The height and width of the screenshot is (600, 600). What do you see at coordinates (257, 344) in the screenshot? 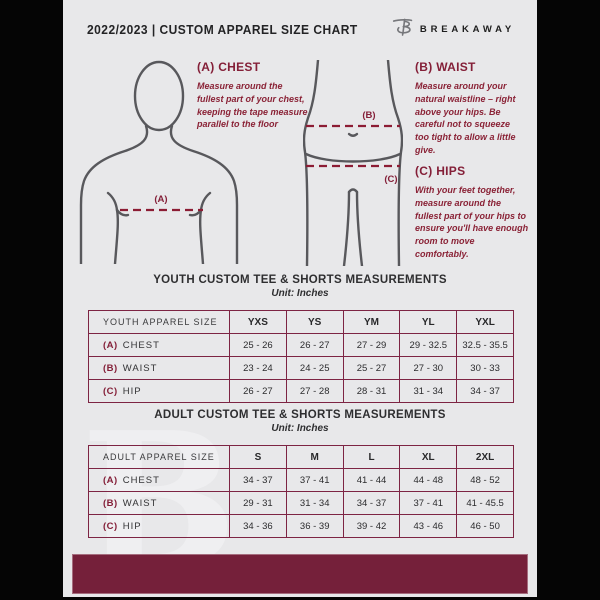
I see `table-cell: 25 - 26` at bounding box center [257, 344].